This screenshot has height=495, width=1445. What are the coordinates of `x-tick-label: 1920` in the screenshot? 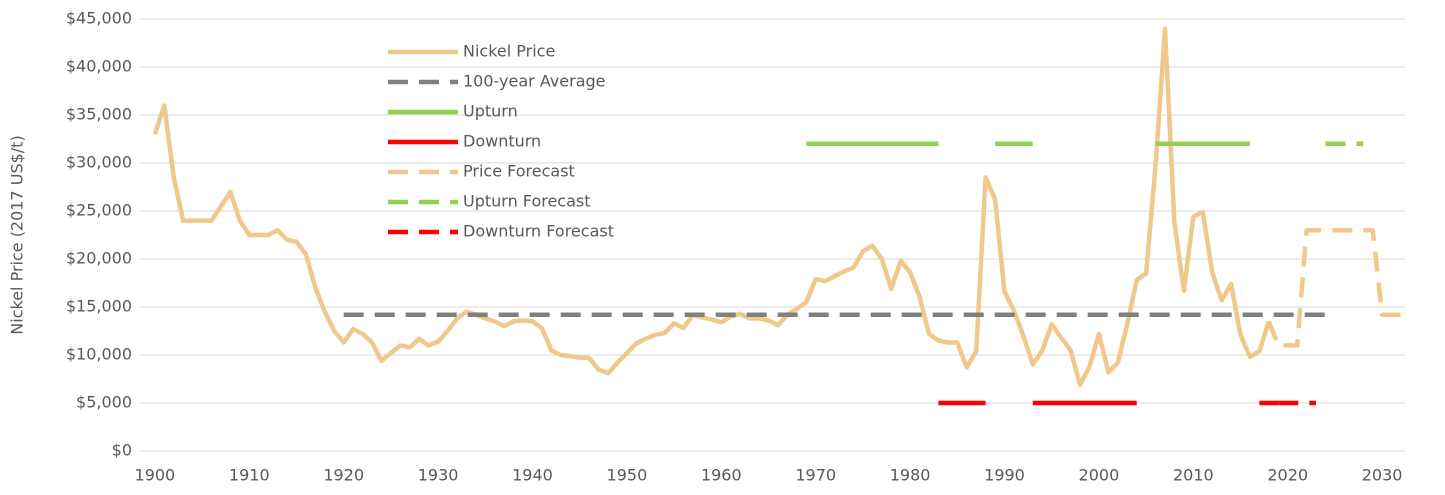 It's located at (343, 475).